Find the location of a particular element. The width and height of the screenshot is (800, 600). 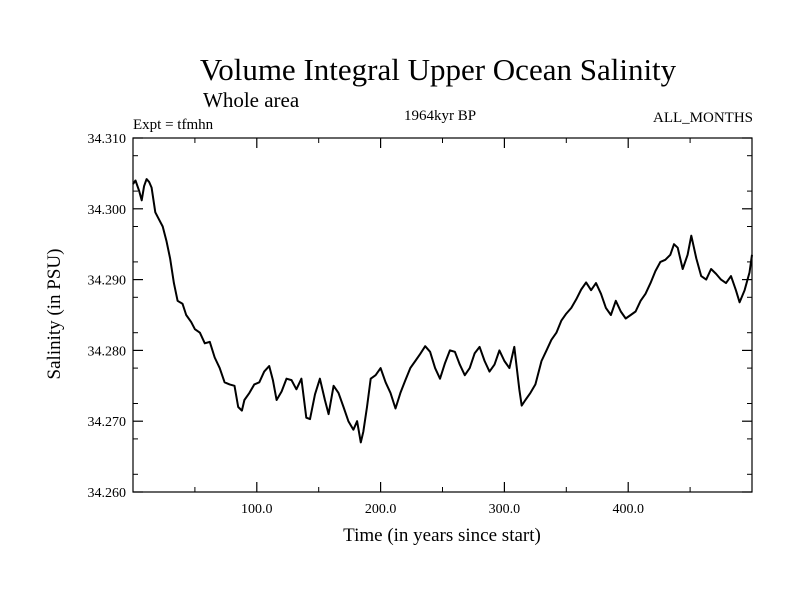

y-axis-title: Salinity (in PSU) is located at coordinates (54, 314).